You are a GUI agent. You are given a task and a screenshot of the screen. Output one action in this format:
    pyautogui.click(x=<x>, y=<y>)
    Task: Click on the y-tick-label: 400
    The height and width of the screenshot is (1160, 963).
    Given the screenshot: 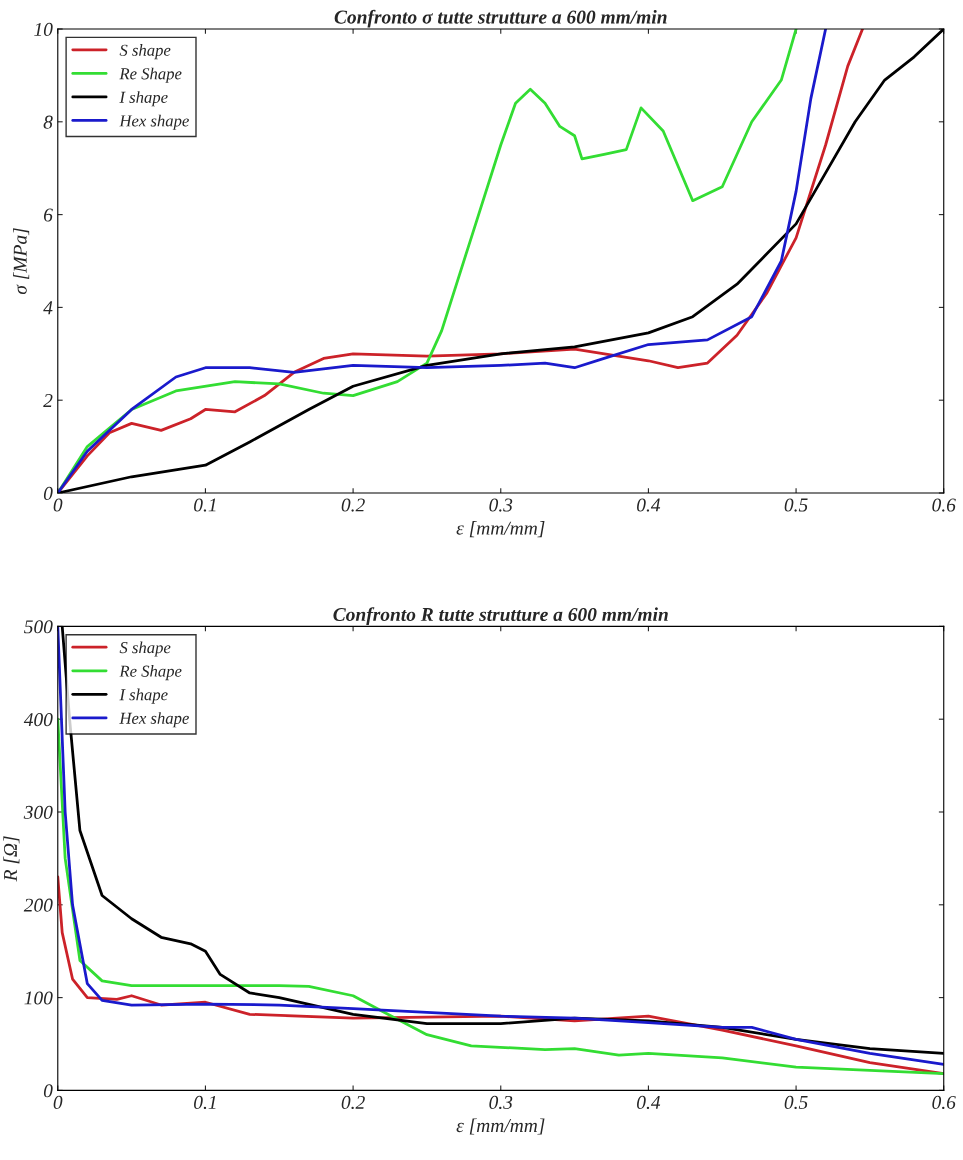 What is the action you would take?
    pyautogui.click(x=38, y=720)
    